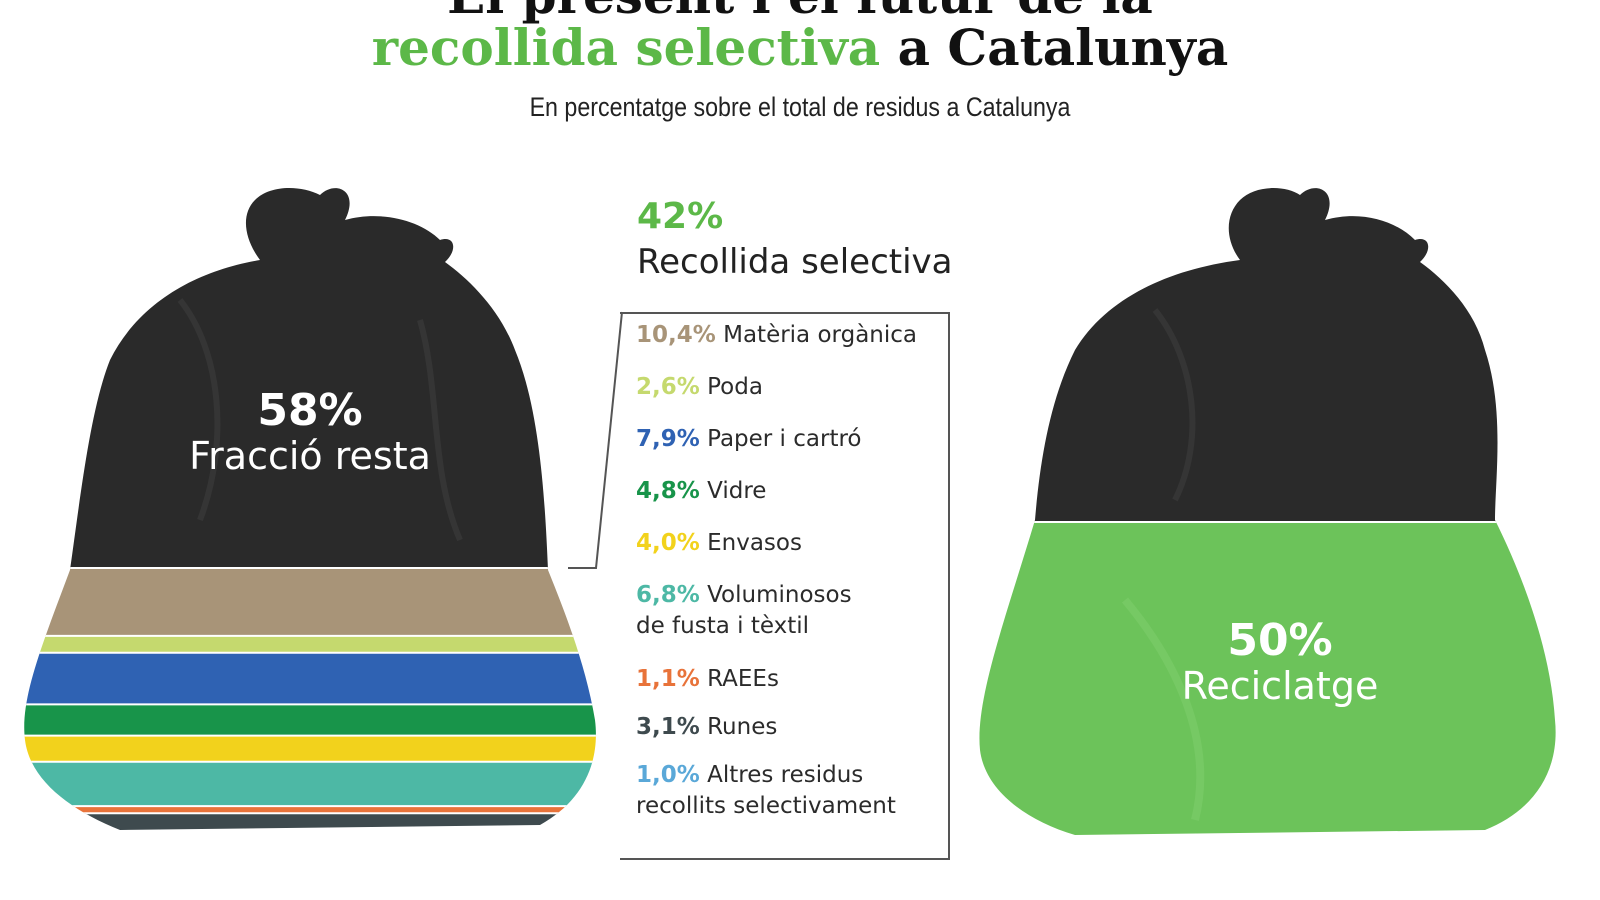 This screenshot has height=900, width=1600. I want to click on legend-label: RAEEs, so click(739, 679).